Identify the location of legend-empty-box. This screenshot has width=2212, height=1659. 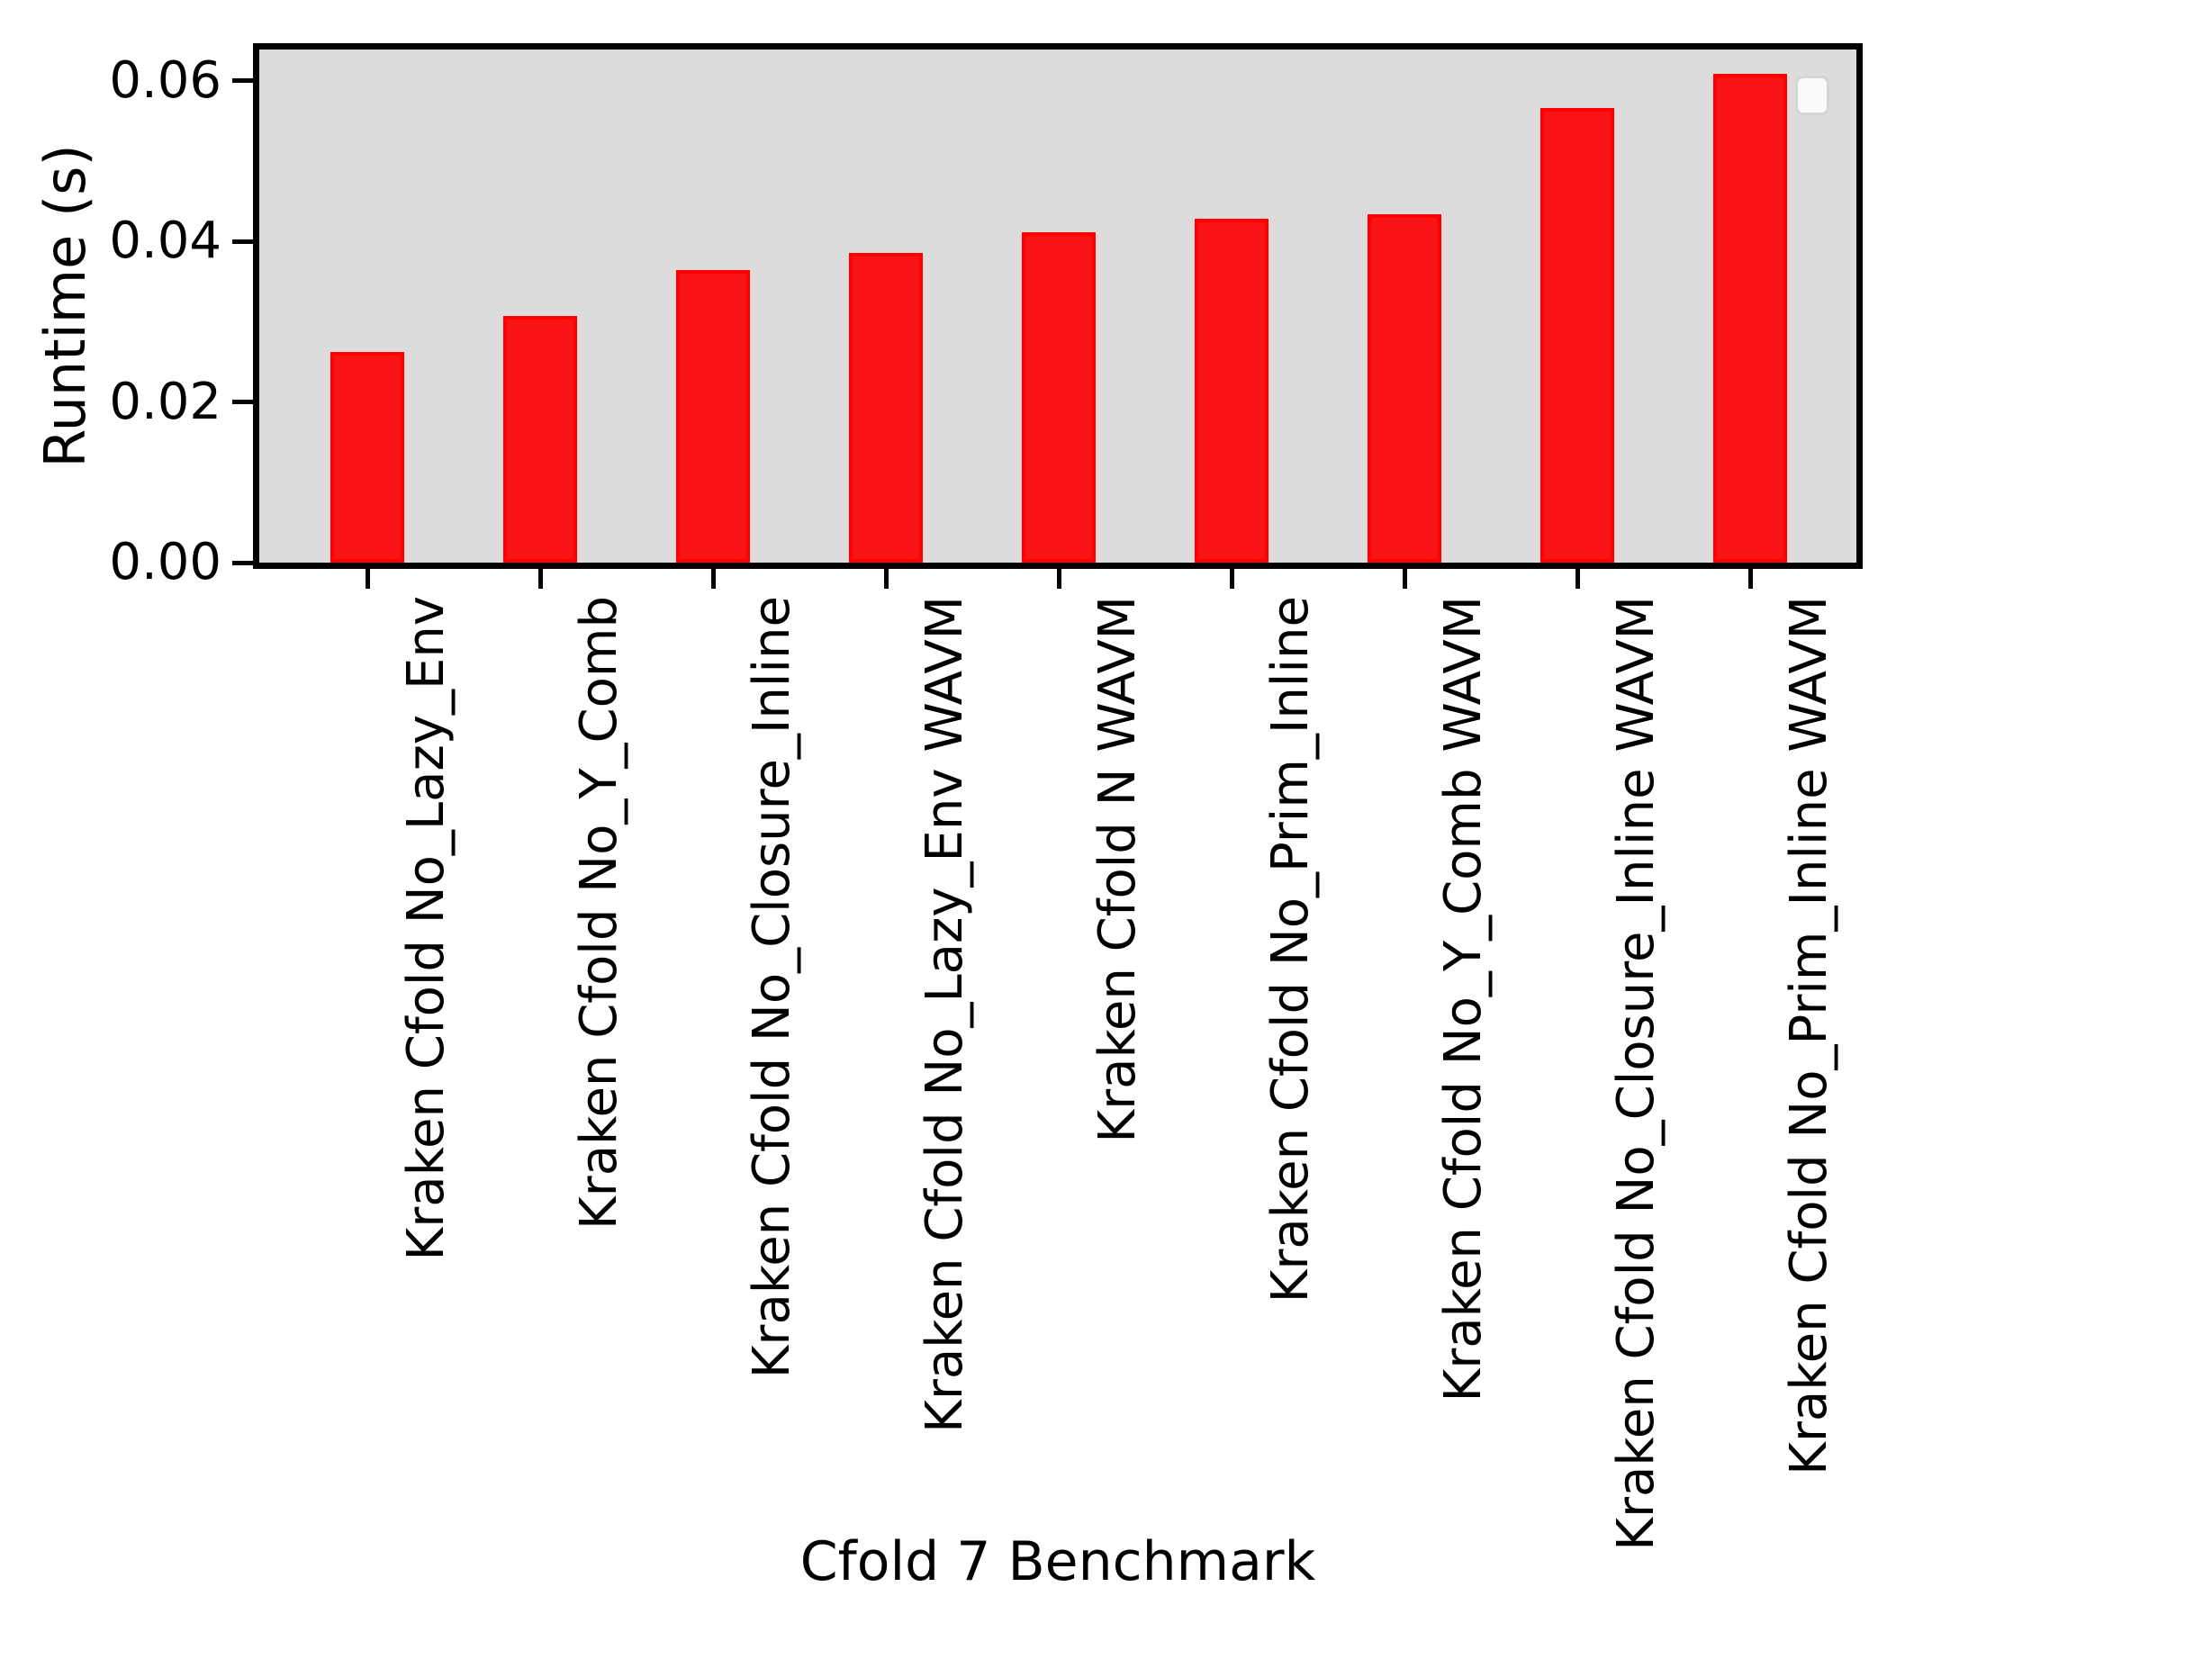
(1812, 95).